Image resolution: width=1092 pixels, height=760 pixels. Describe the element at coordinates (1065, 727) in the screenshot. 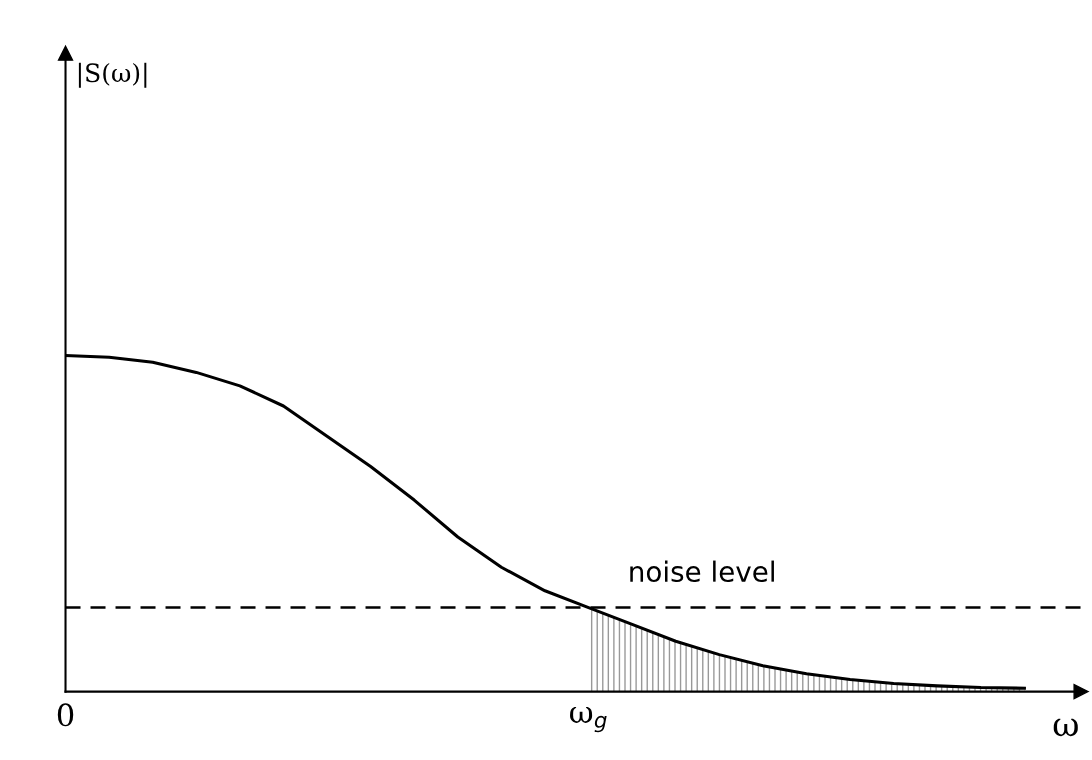

I see `x-axis-title: ω` at that location.